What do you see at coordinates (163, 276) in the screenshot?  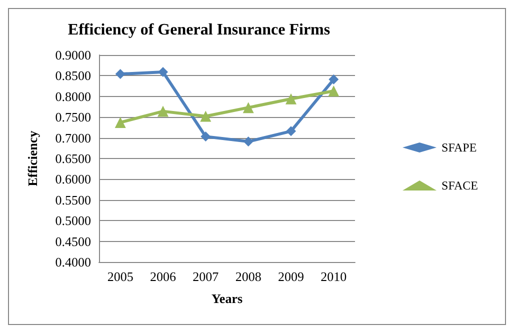 I see `x-tick-label: 2006` at bounding box center [163, 276].